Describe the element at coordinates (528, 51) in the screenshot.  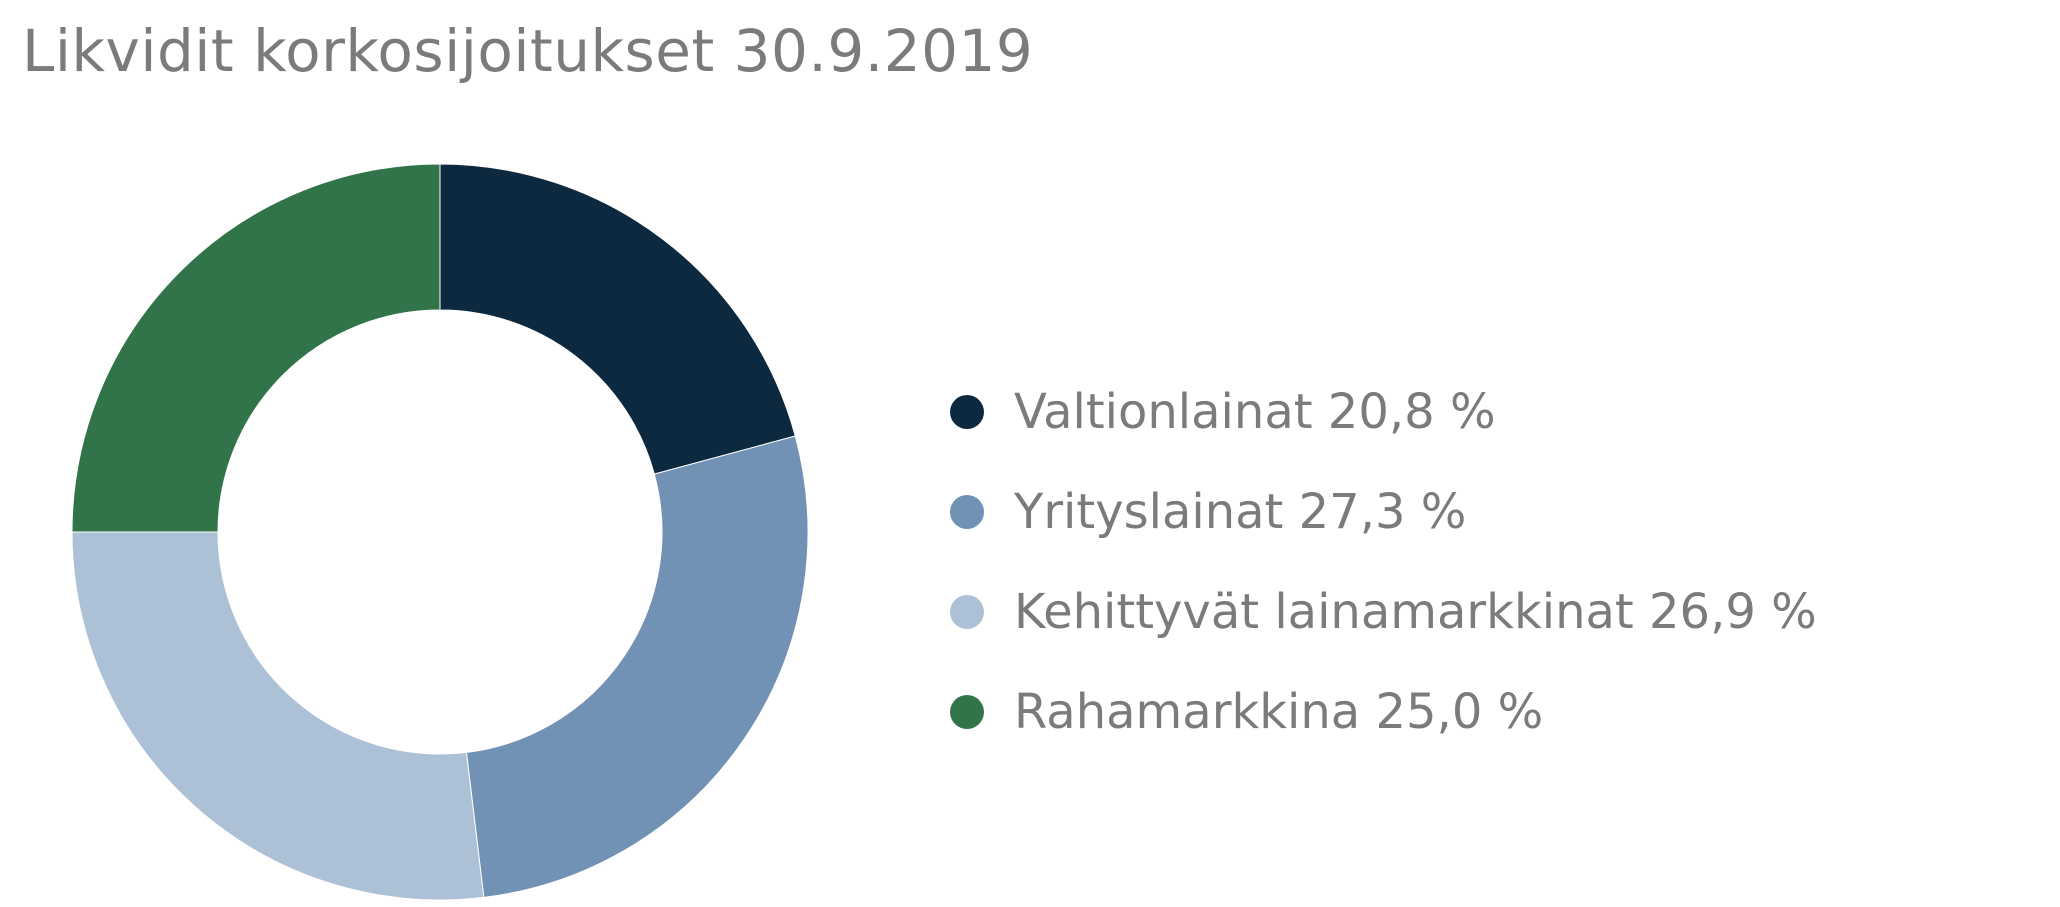
I see `chart-title: Likvidit korkosijoitukset 30.9.2019` at that location.